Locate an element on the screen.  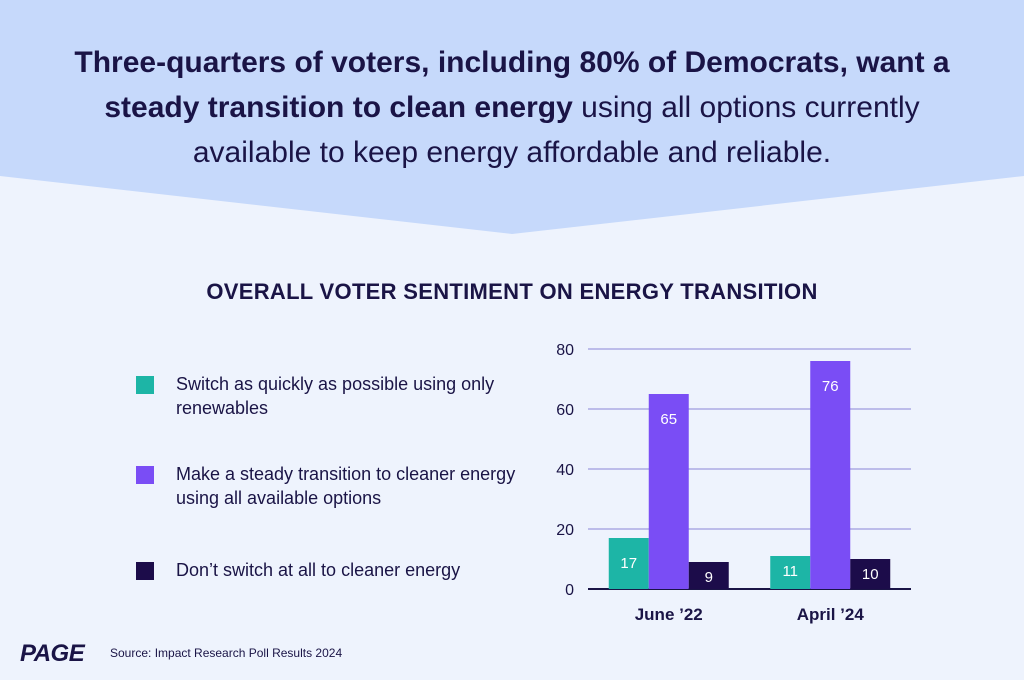
y-tick-label: 20 is located at coordinates (565, 530).